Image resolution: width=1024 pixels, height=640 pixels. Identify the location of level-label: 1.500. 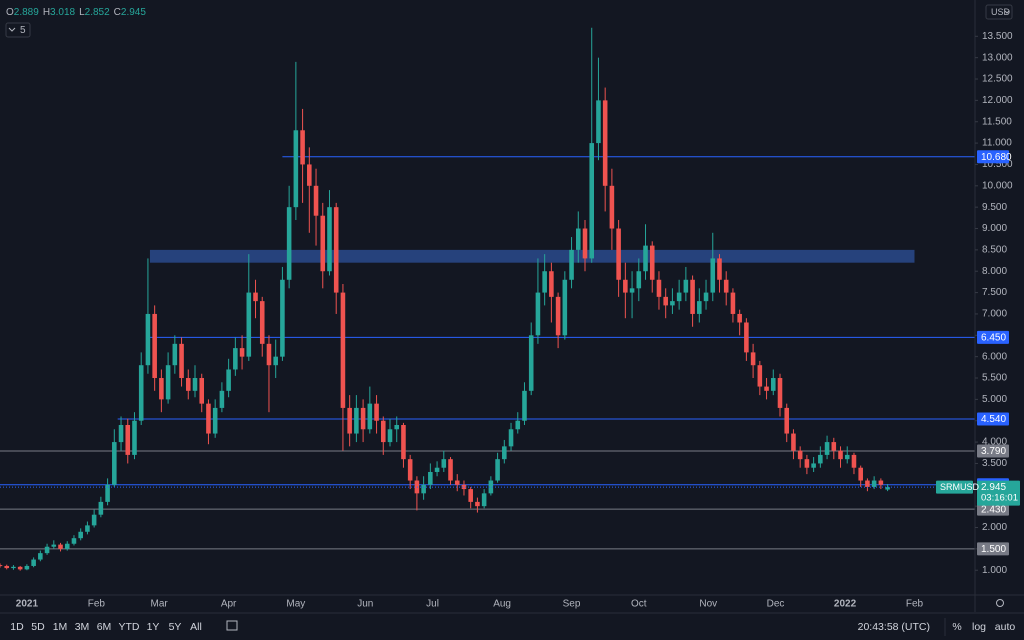
(993, 549).